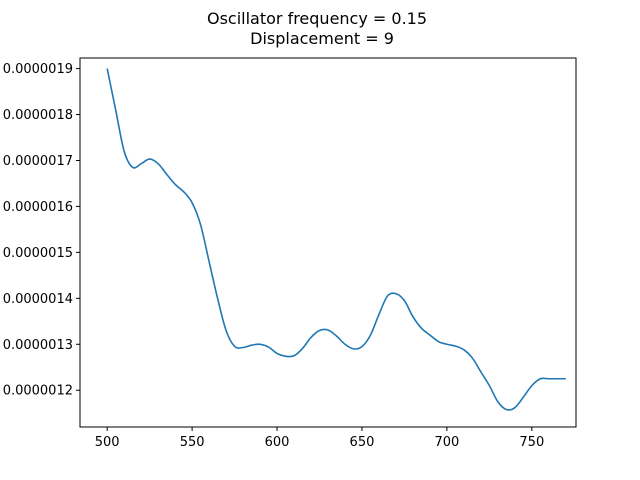  Describe the element at coordinates (362, 442) in the screenshot. I see `x-tick-label: 650` at that location.